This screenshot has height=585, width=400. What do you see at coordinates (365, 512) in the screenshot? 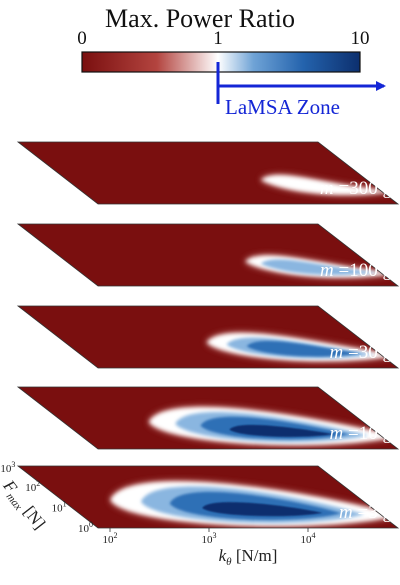
I see `mass-label-3g: m =3 g` at bounding box center [365, 512].